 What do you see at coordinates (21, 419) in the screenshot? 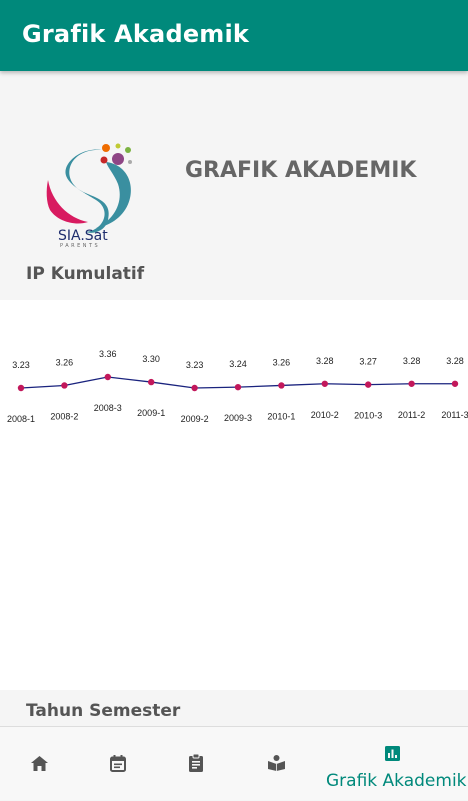
I see `x-tick-label: 2008-1` at bounding box center [21, 419].